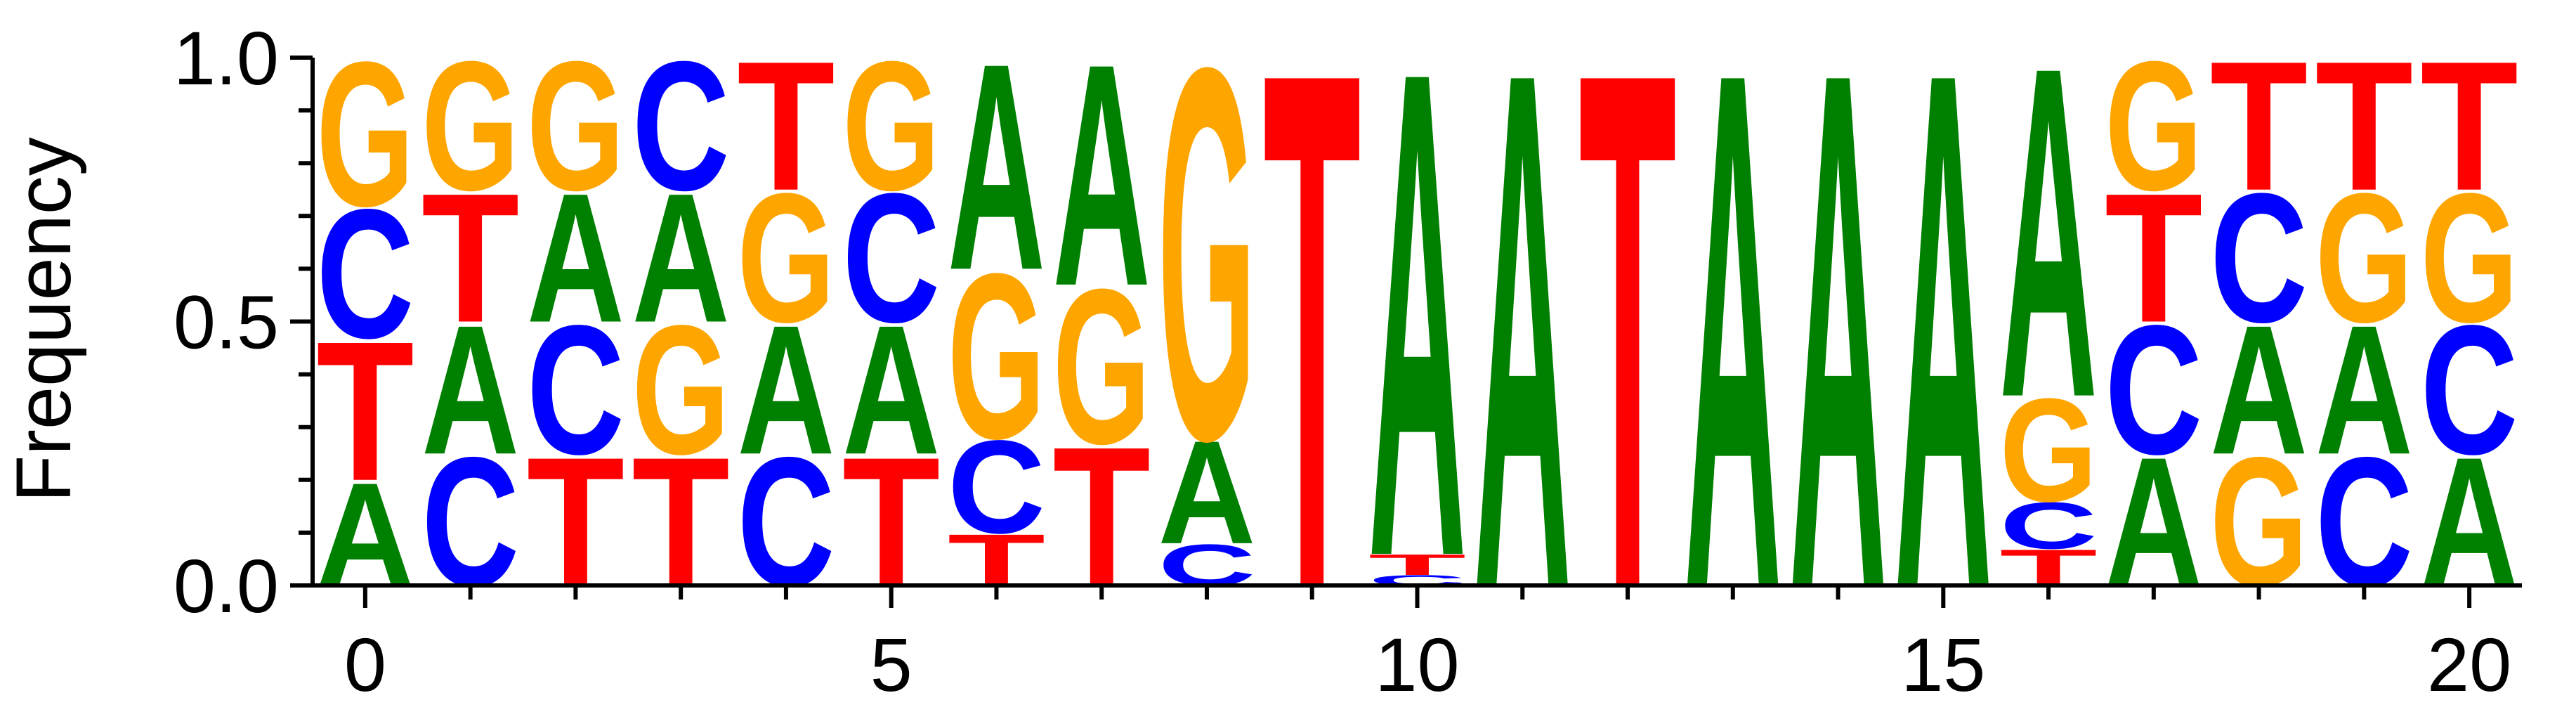 This screenshot has width=2576, height=726. I want to click on y-tick-label: 0.5, so click(226, 322).